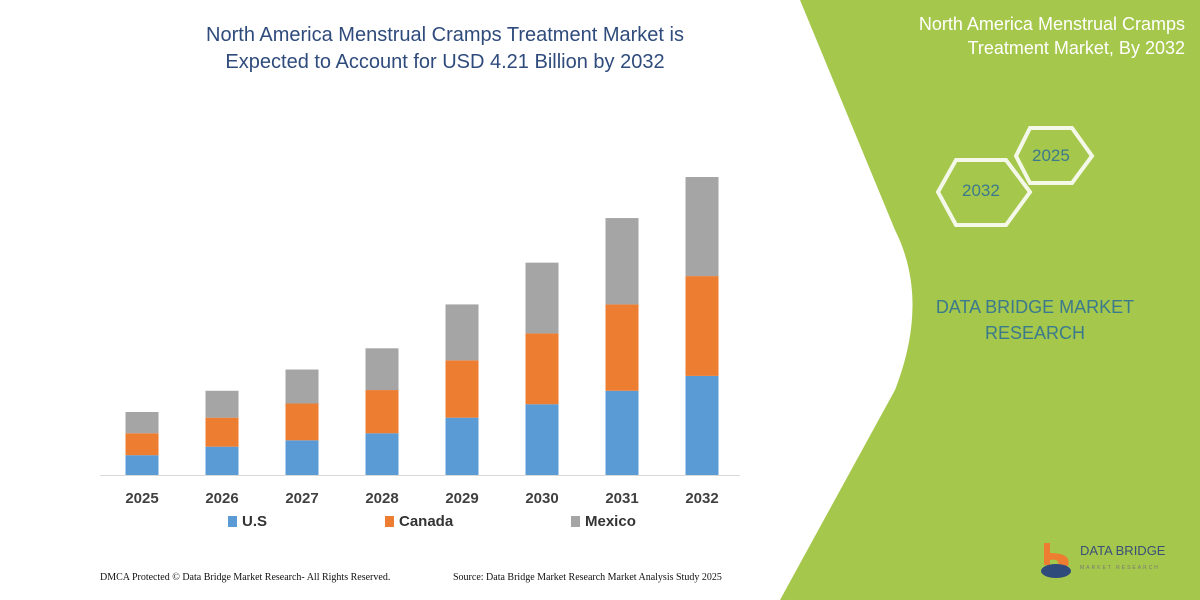  Describe the element at coordinates (222, 460) in the screenshot. I see `bar-us-2026` at that location.